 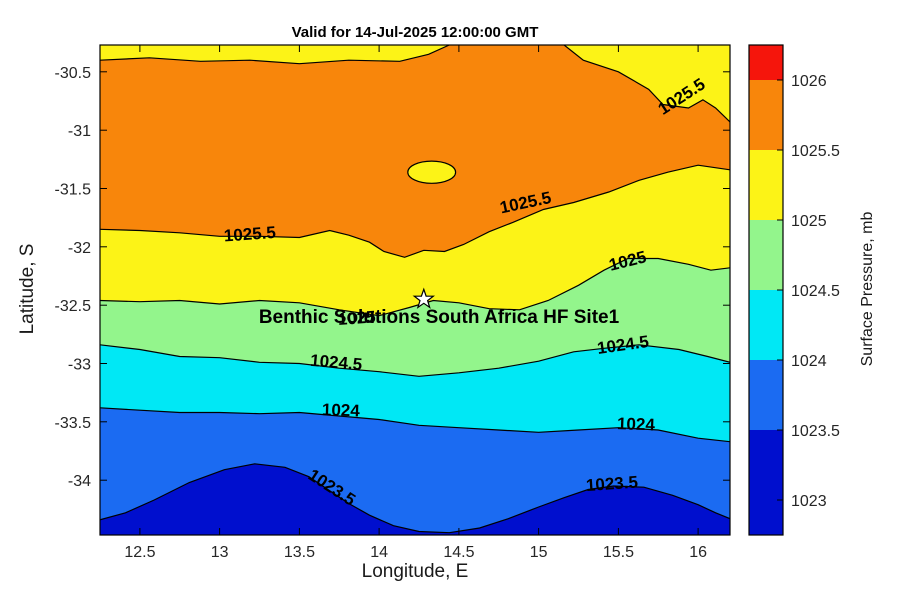 What do you see at coordinates (299, 552) in the screenshot?
I see `x-tick-label: 13.5` at bounding box center [299, 552].